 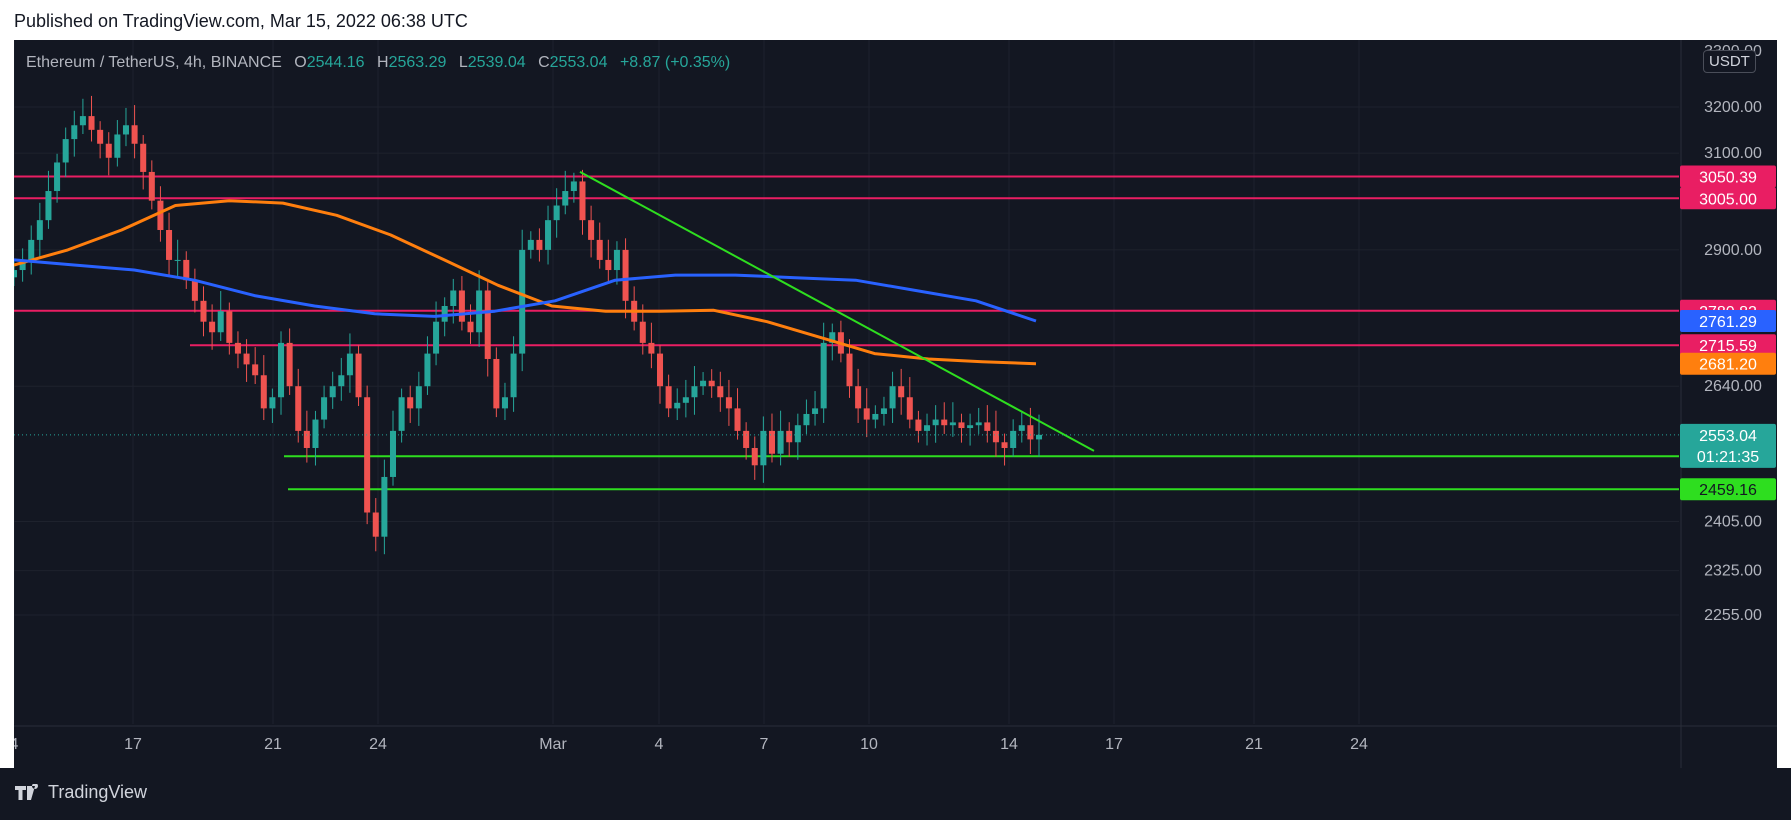 What do you see at coordinates (553, 744) in the screenshot?
I see `x-tick-label: Mar` at bounding box center [553, 744].